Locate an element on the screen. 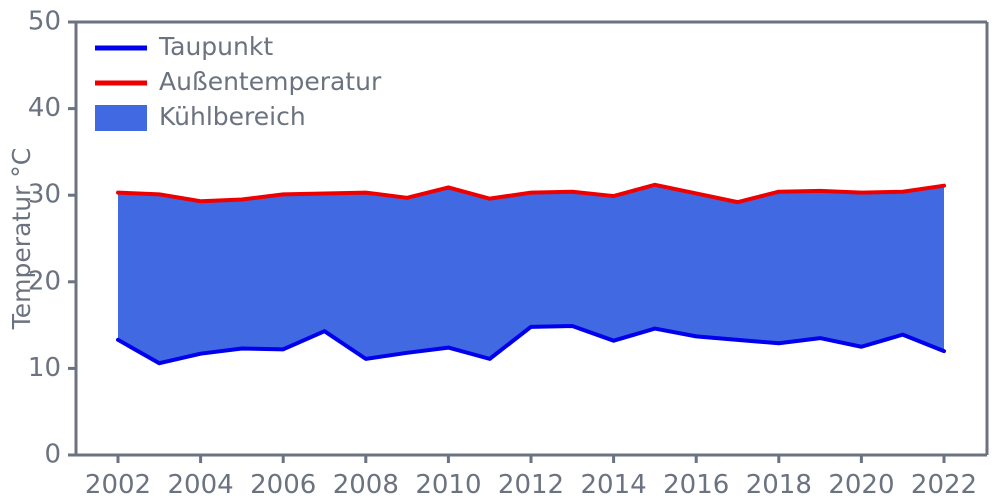 This screenshot has height=500, width=1000. dewpoint-line is located at coordinates (531, 344).